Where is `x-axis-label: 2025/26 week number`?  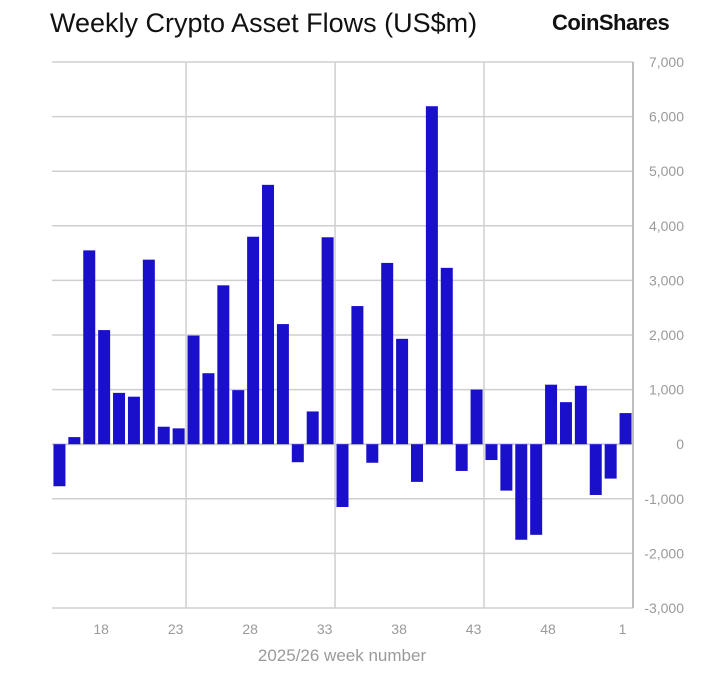
x-axis-label: 2025/26 week number is located at coordinates (342, 655).